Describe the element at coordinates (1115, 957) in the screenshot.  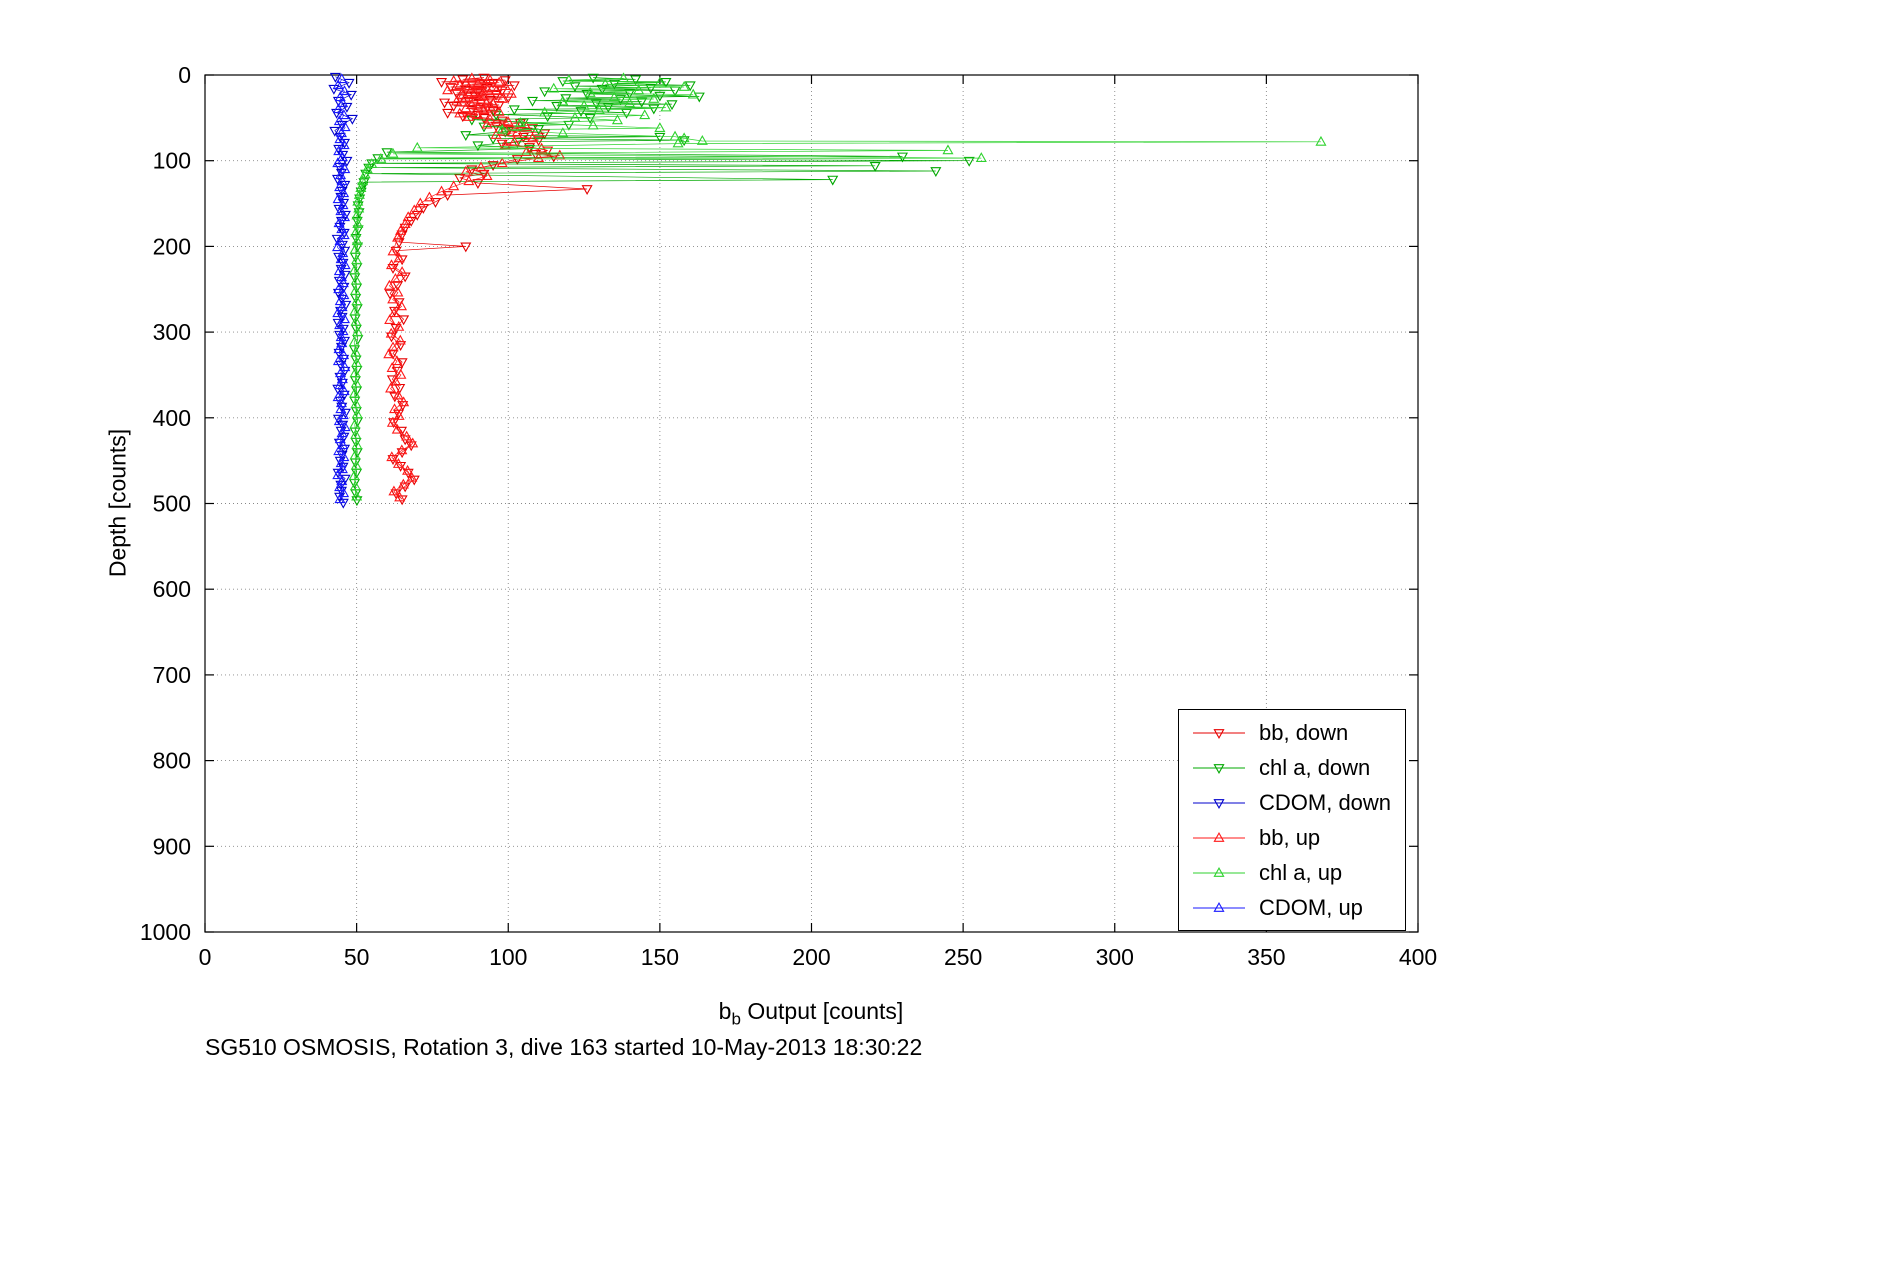
I see `x-tick-label: 300` at that location.